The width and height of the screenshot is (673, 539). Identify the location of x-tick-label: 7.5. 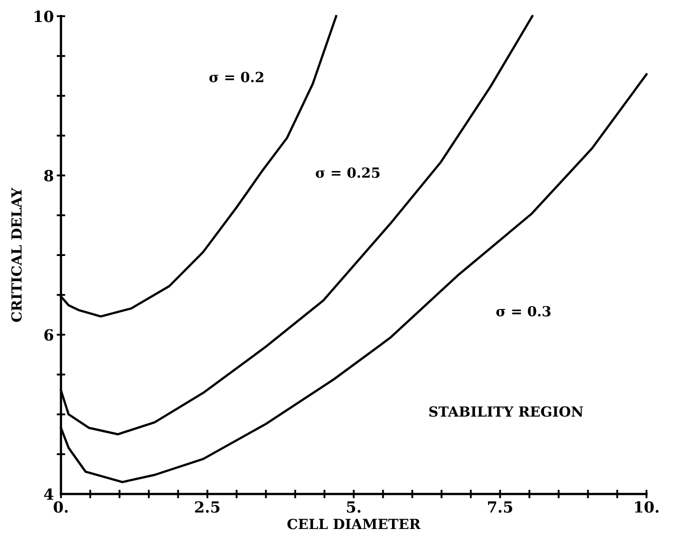
(500, 507).